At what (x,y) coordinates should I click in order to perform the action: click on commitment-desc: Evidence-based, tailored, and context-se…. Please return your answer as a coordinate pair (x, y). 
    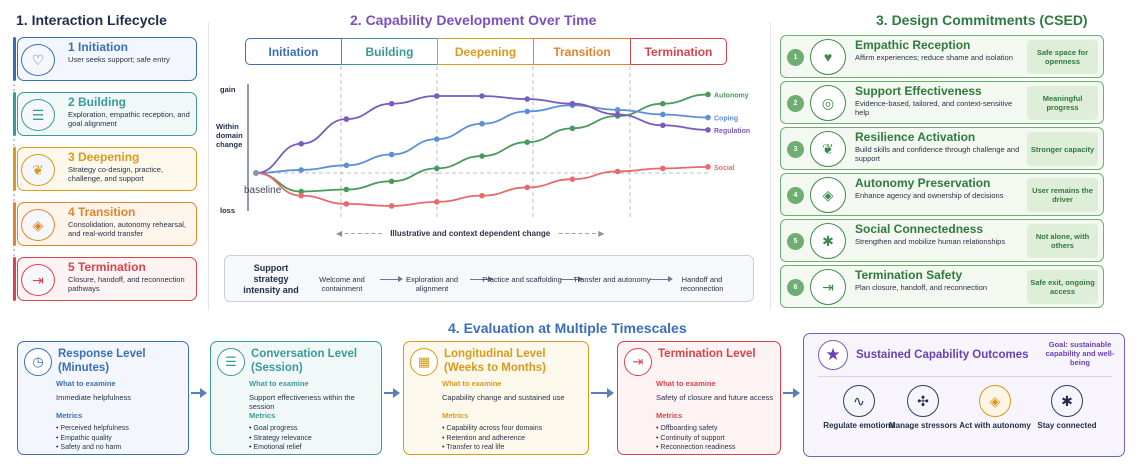
    Looking at the image, I should click on (934, 108).